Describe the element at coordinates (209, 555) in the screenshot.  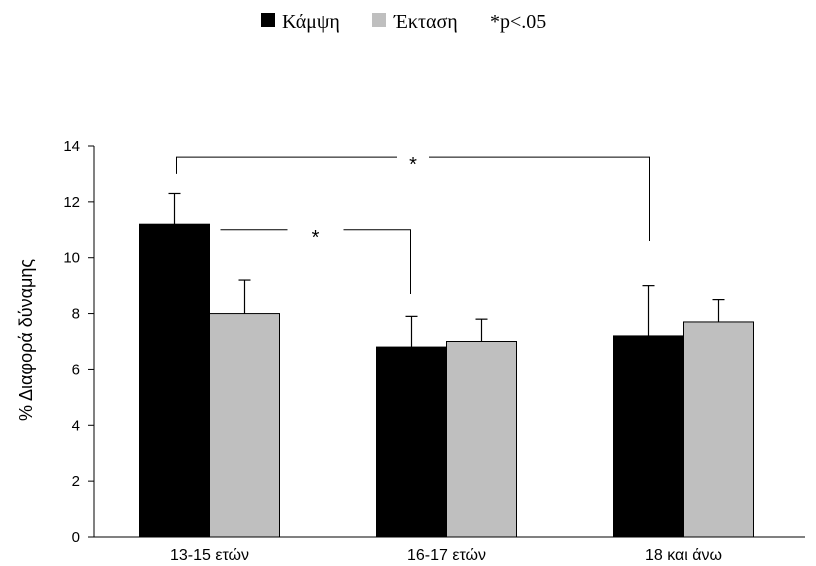
I see `category-label: 13-15 ετών` at that location.